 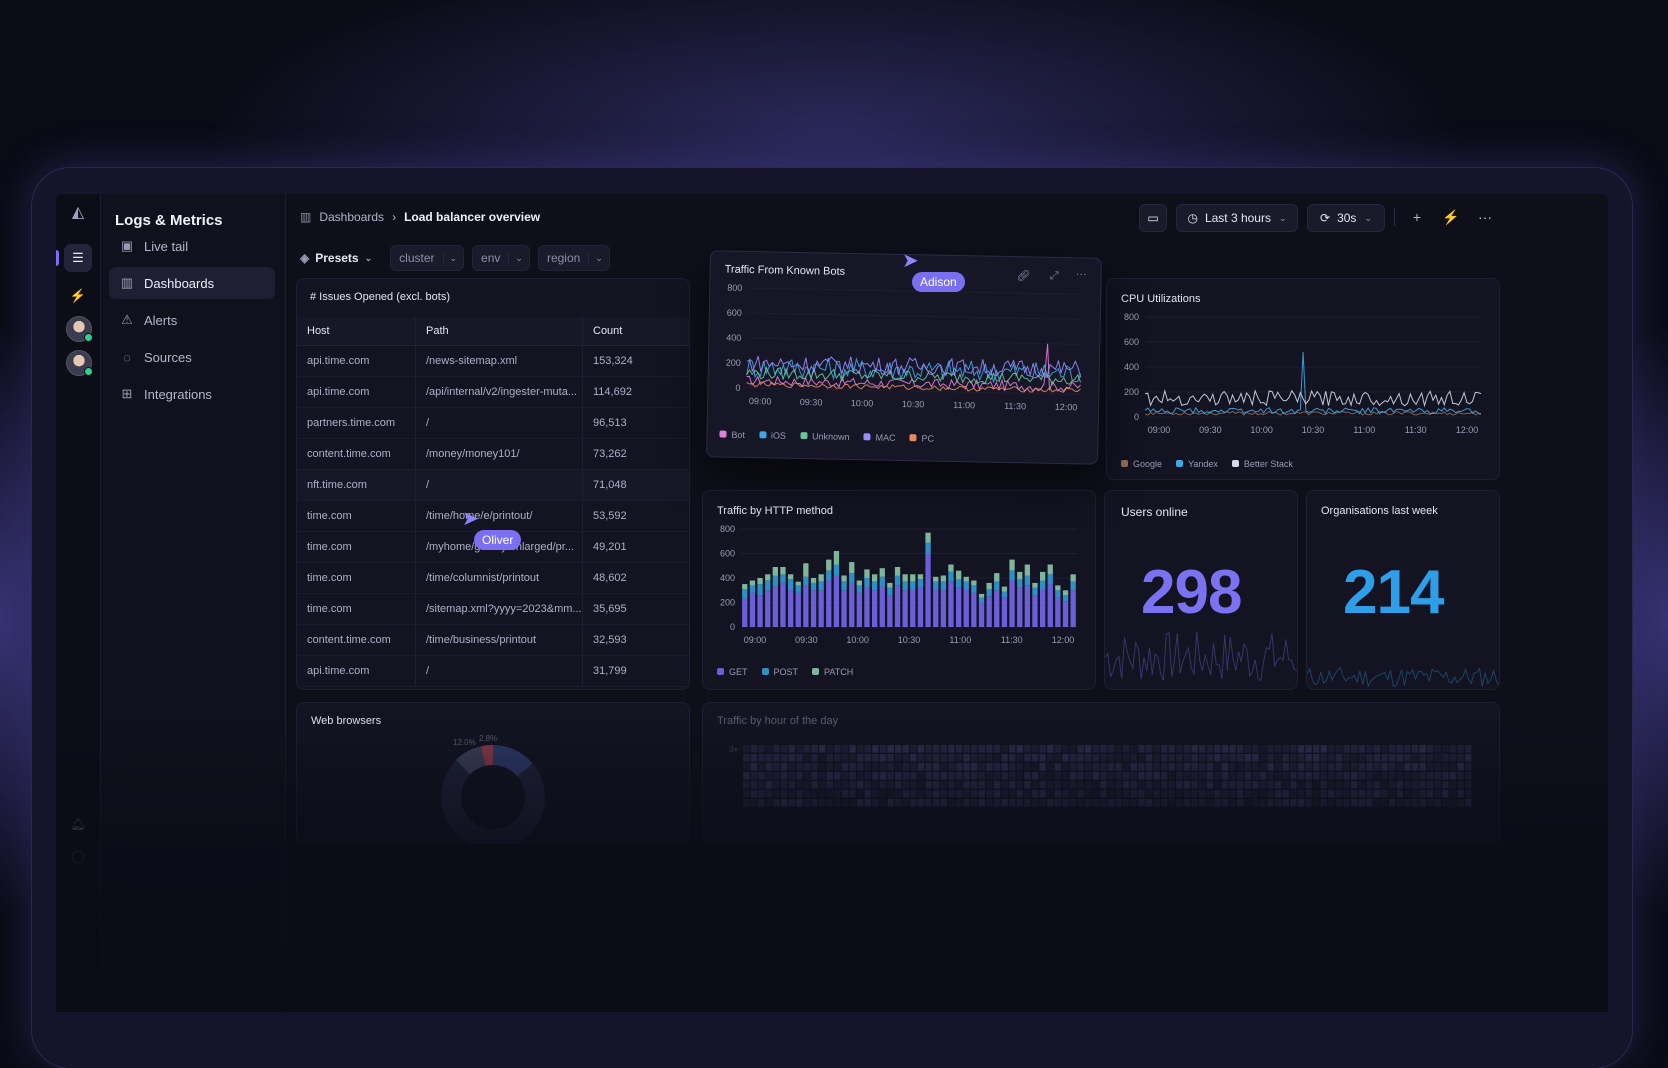 I want to click on legend-item: Unknown, so click(x=824, y=436).